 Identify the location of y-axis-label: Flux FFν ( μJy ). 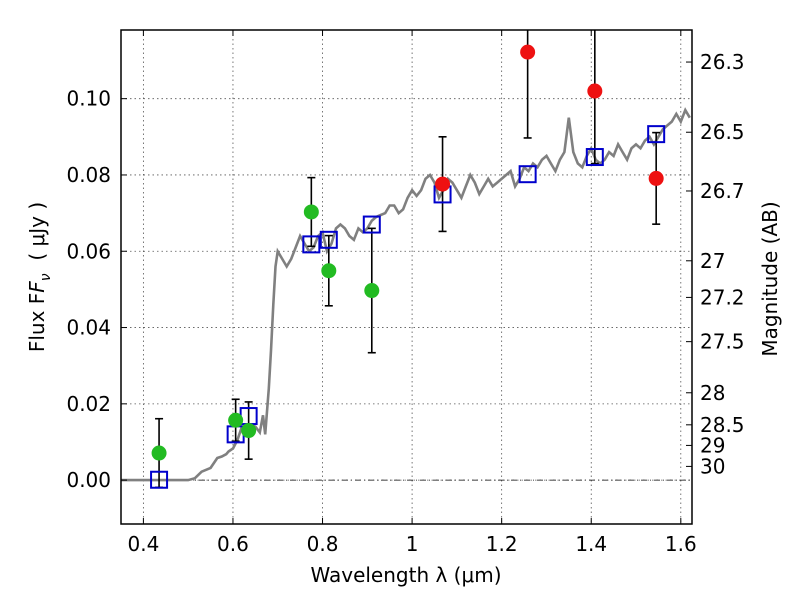
(39, 277).